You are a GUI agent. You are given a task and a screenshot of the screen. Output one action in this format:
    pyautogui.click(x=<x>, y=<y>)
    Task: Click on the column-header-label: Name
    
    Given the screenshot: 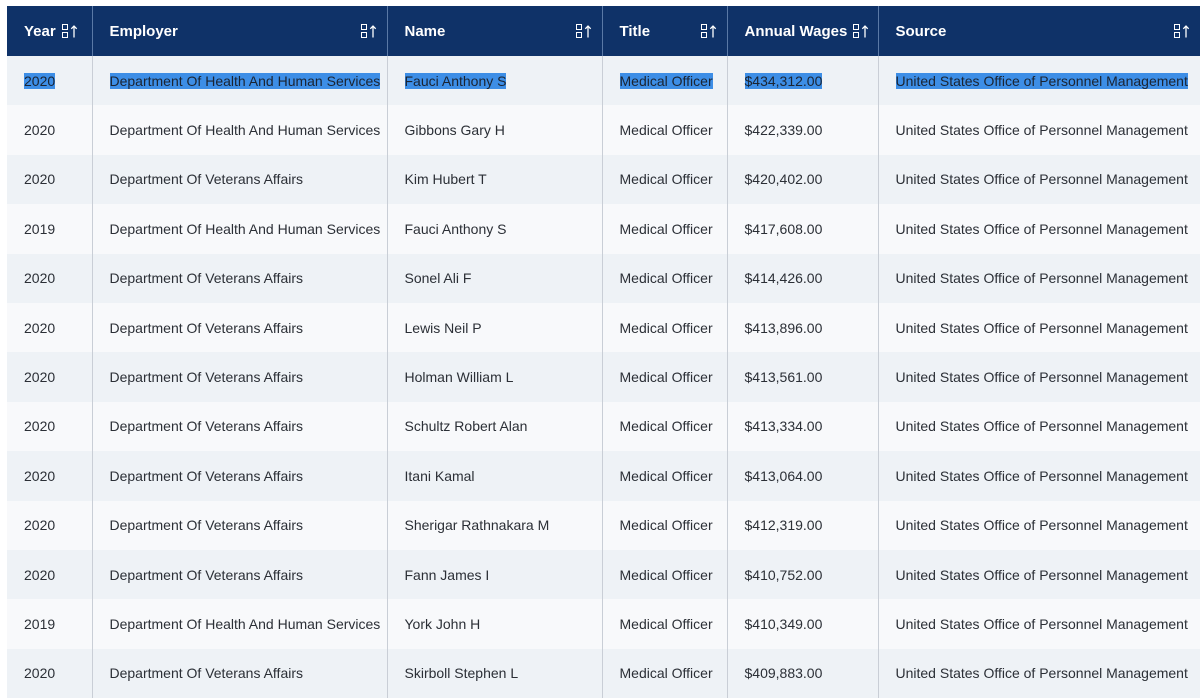 What is the action you would take?
    pyautogui.click(x=425, y=31)
    